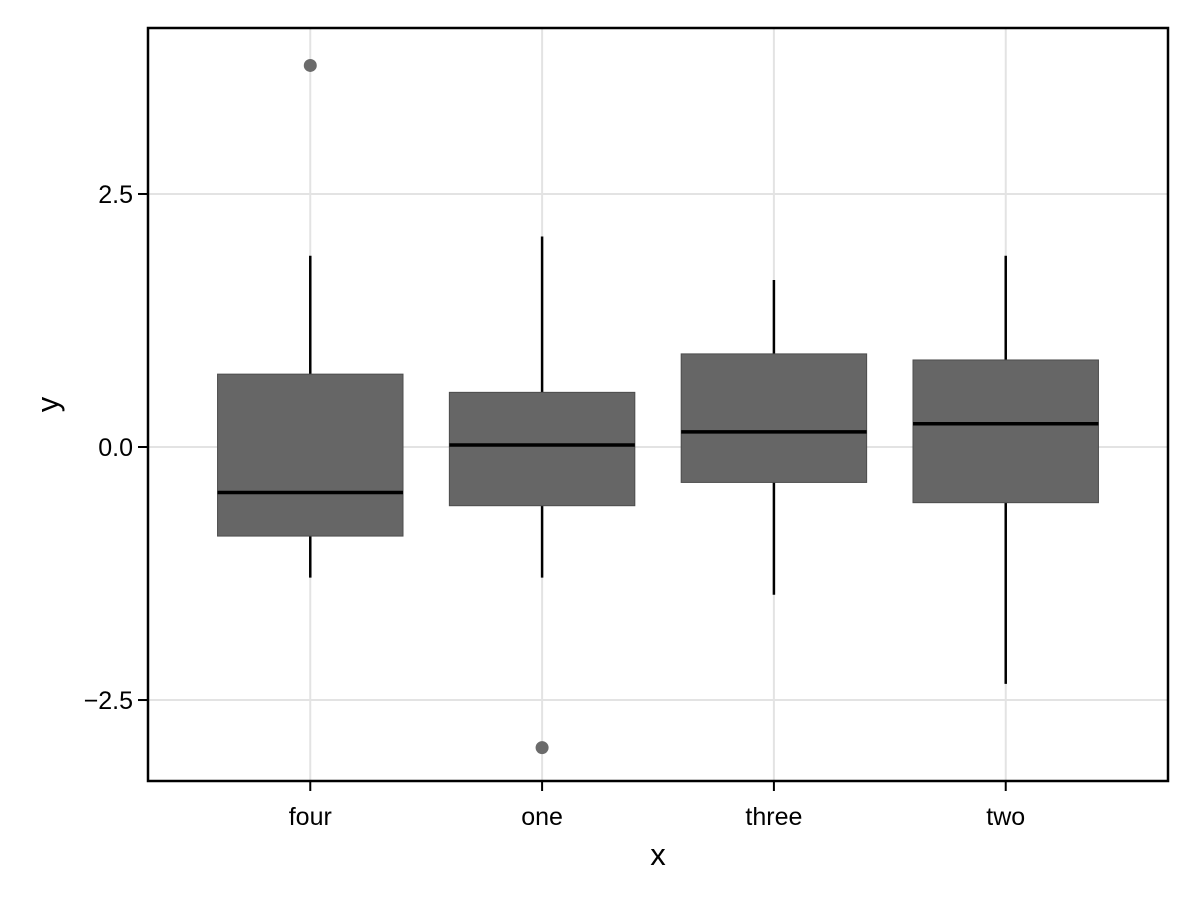 Image resolution: width=1200 pixels, height=900 pixels. What do you see at coordinates (542, 748) in the screenshot?
I see `outlier-point-one` at bounding box center [542, 748].